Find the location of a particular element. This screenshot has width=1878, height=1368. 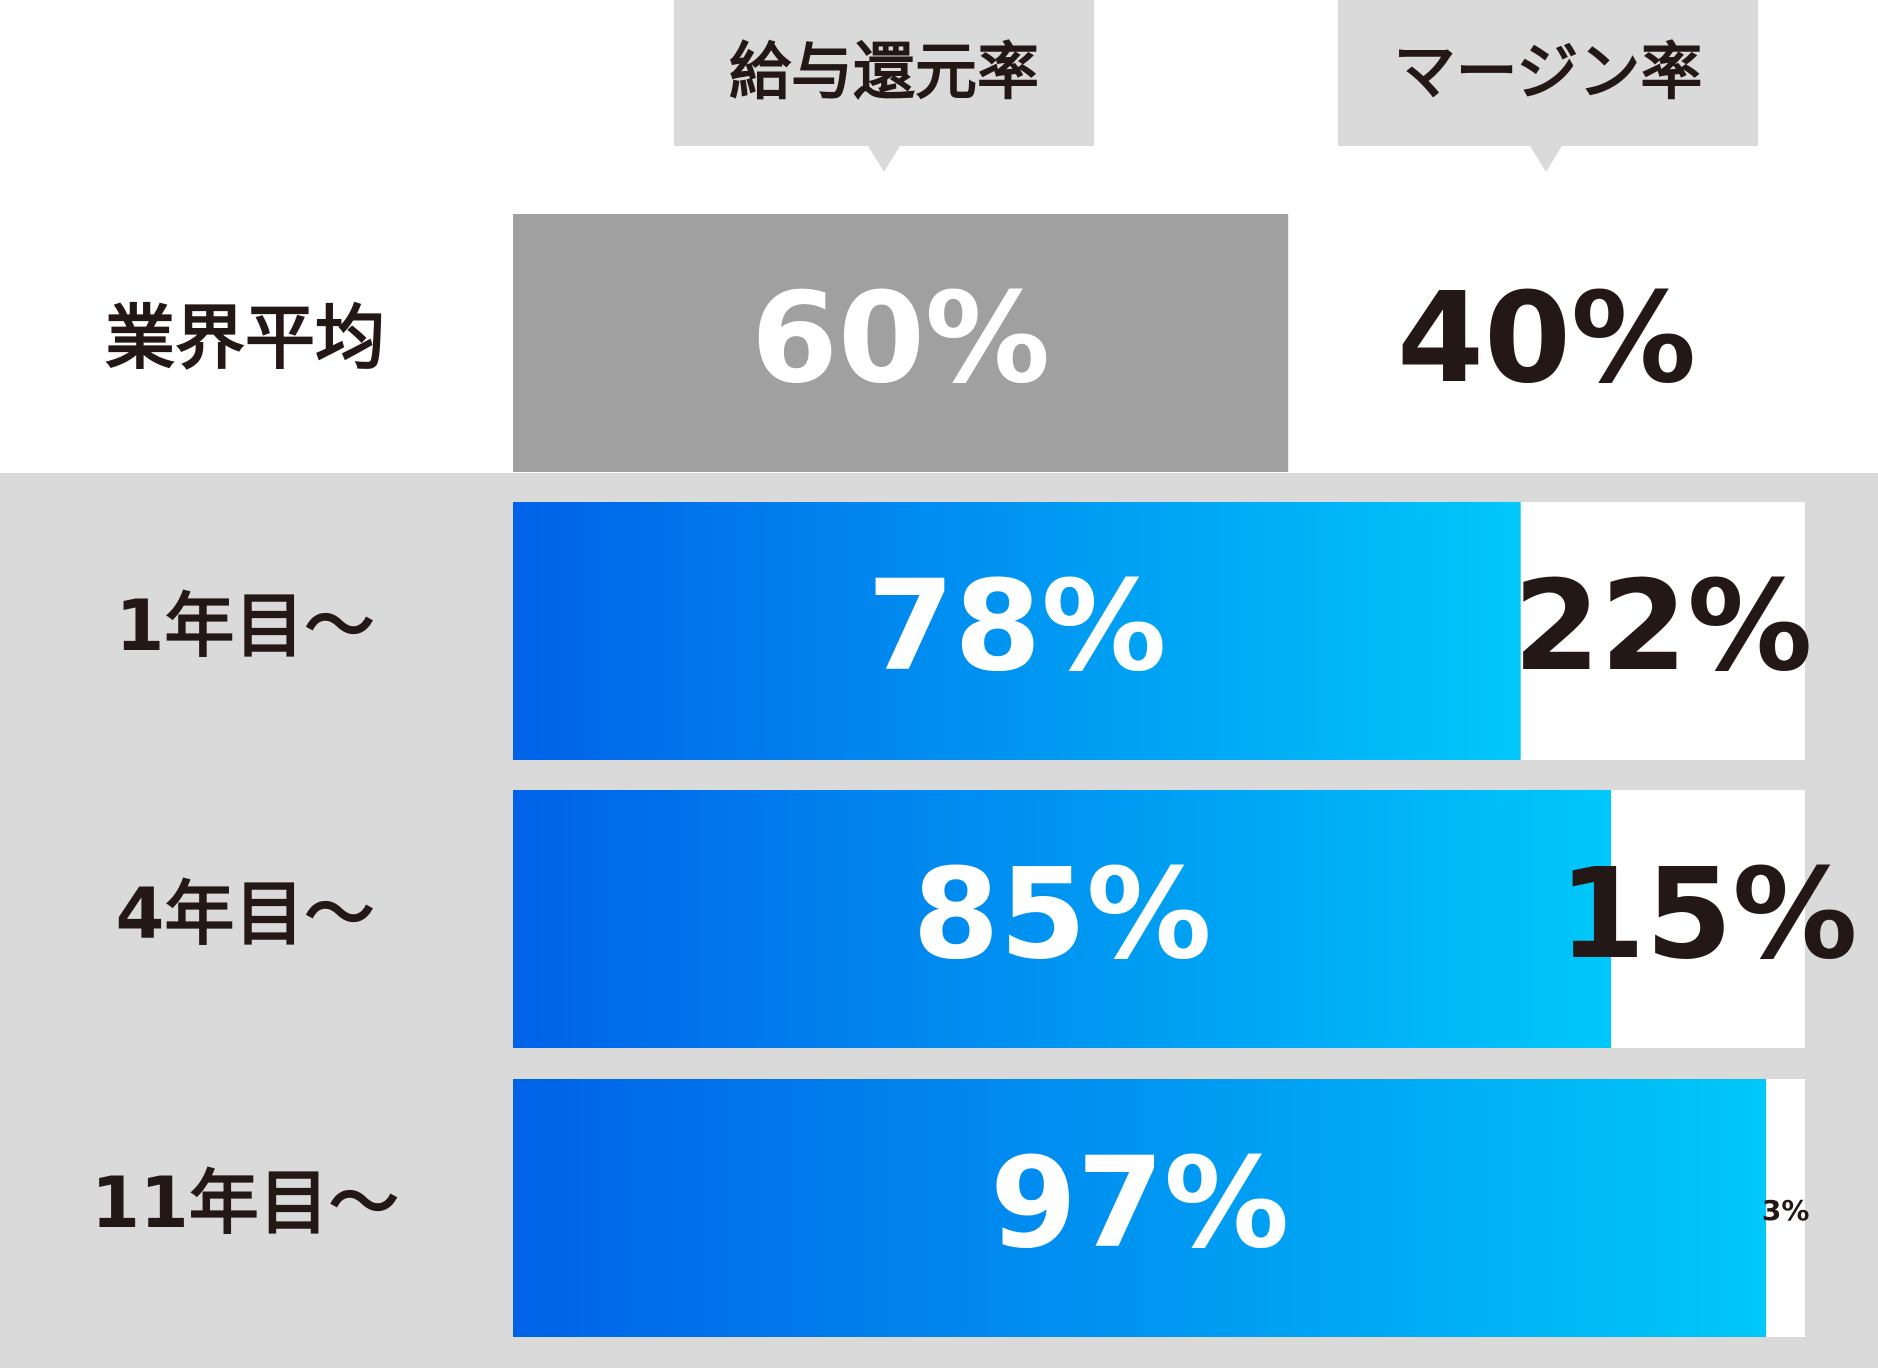

category-label: 11年目〜 is located at coordinates (244, 1203).